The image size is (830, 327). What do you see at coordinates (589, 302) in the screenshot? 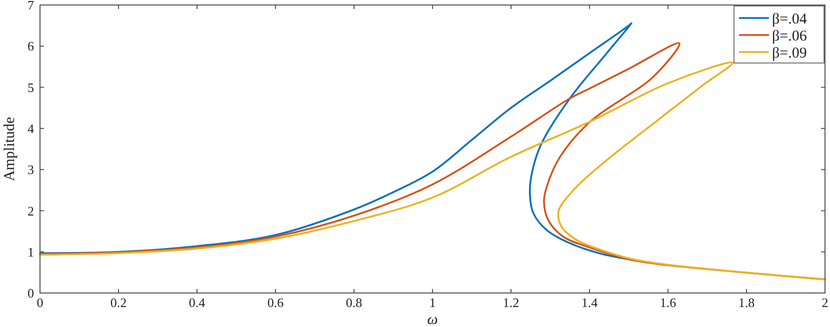
I see `x-tick-label: 1.4` at bounding box center [589, 302].